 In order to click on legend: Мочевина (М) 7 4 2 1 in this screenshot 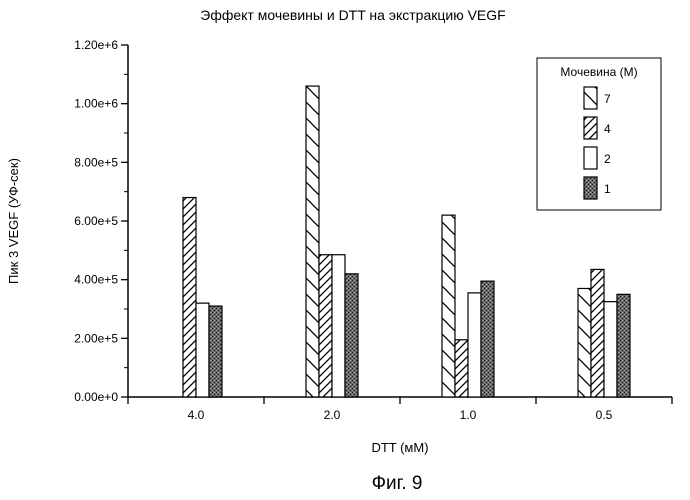, I will do `click(599, 134)`.